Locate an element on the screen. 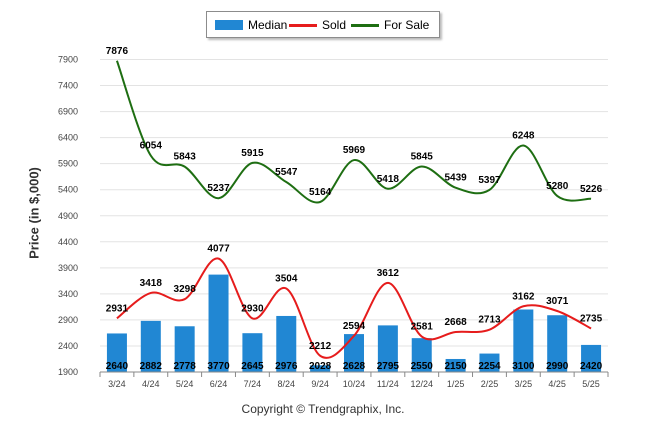 Image resolution: width=646 pixels, height=434 pixels. bar-median-3/24 is located at coordinates (116, 352).